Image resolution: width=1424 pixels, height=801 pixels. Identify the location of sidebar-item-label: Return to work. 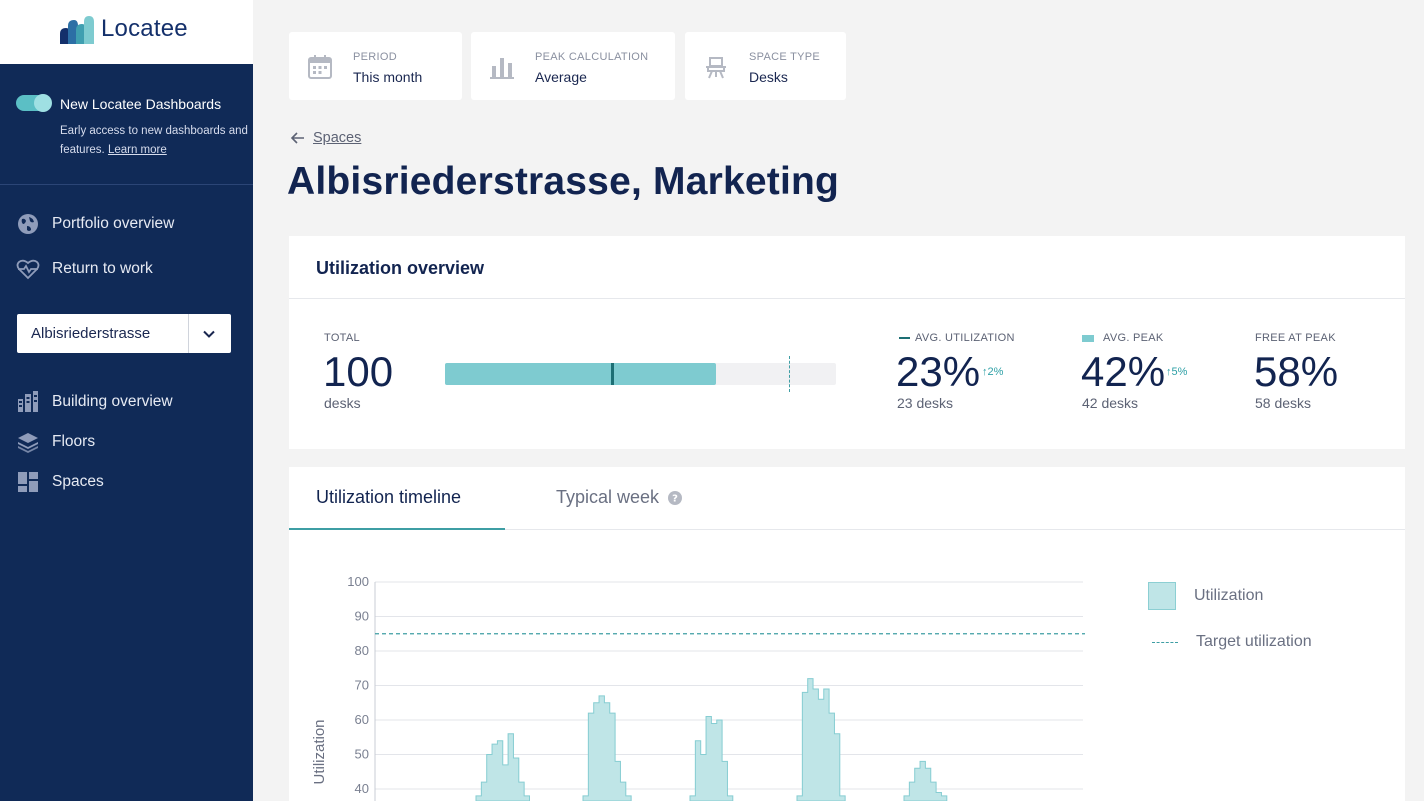
(102, 268).